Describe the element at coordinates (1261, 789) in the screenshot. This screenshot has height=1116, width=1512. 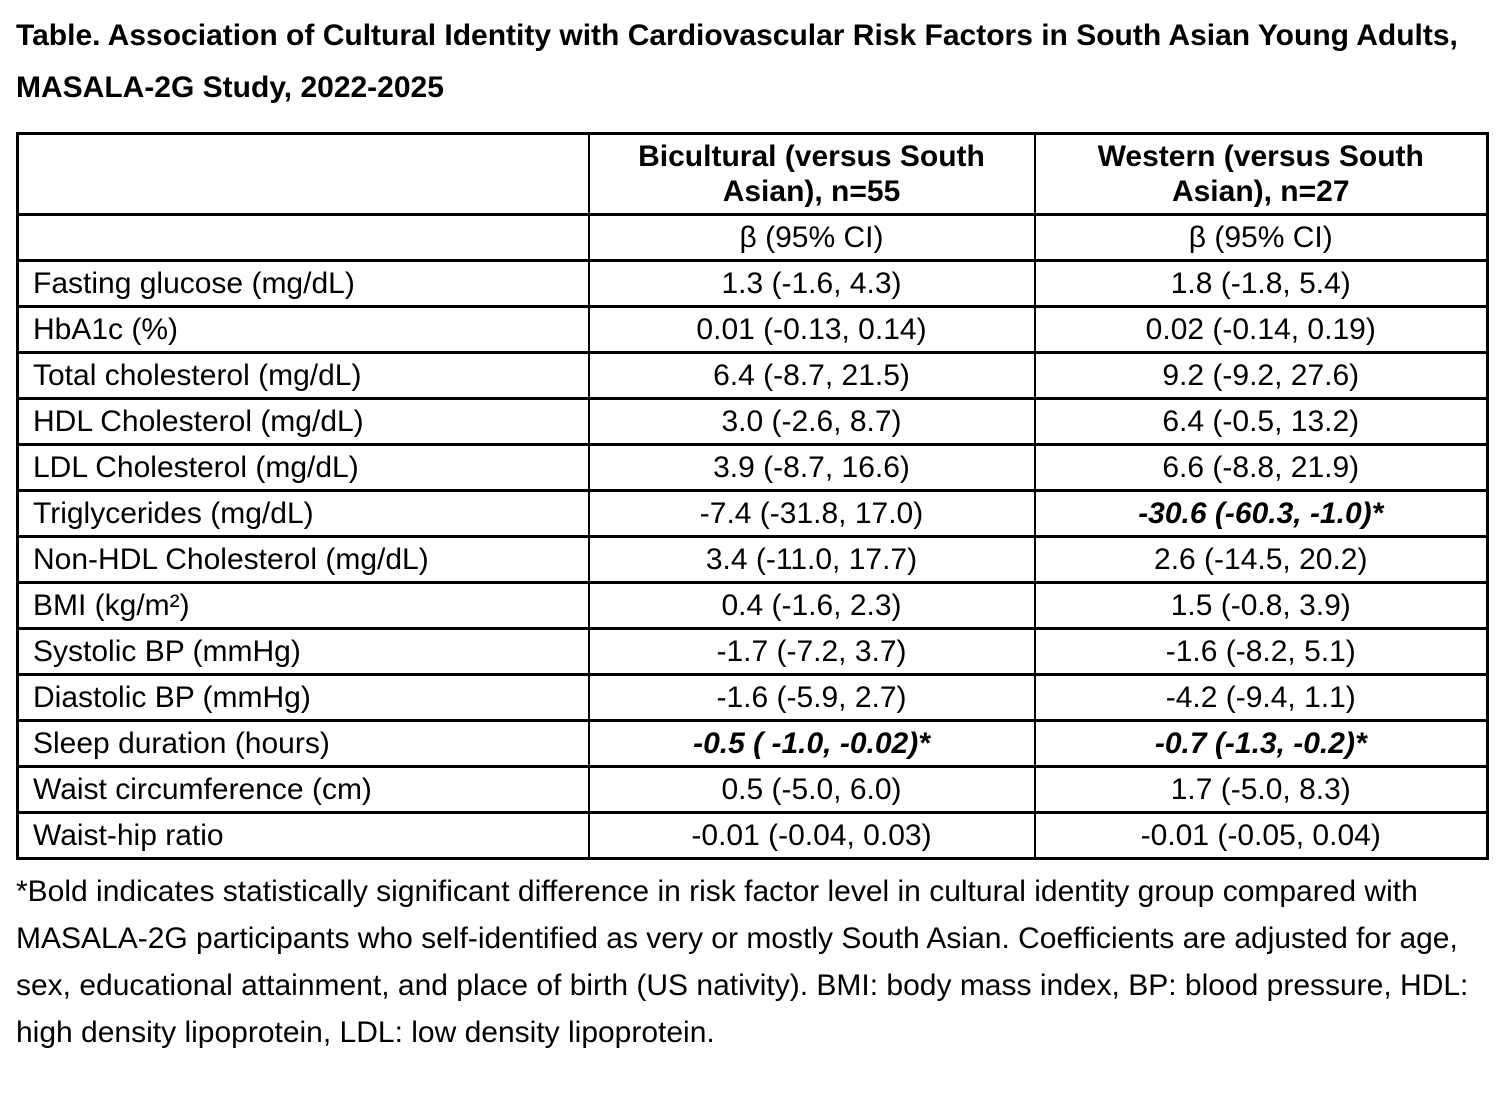
I see `western-value: 1.7 (-5.0, 8.3)` at that location.